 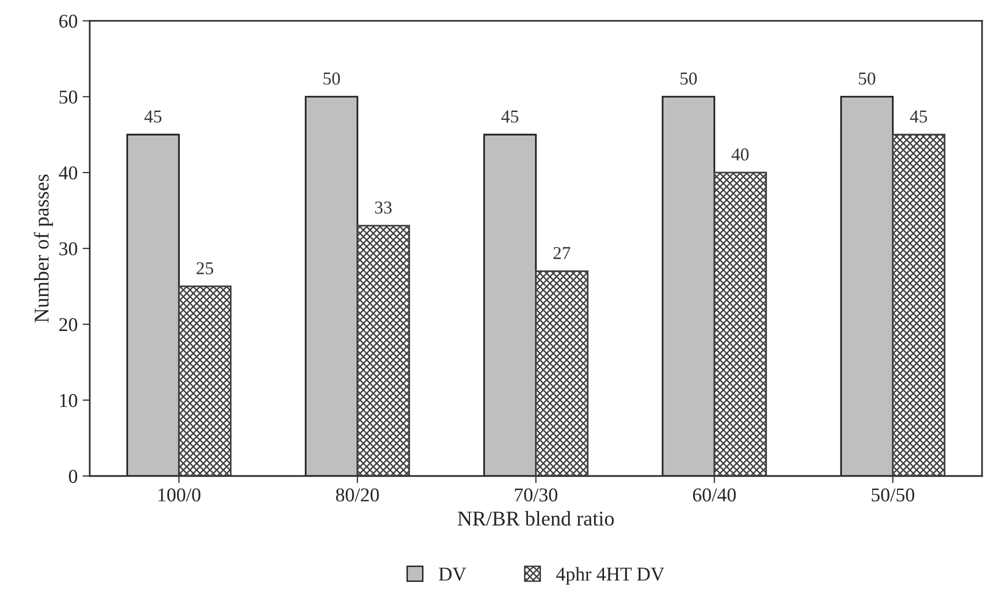 I want to click on y-tick-label: 30, so click(x=68, y=249).